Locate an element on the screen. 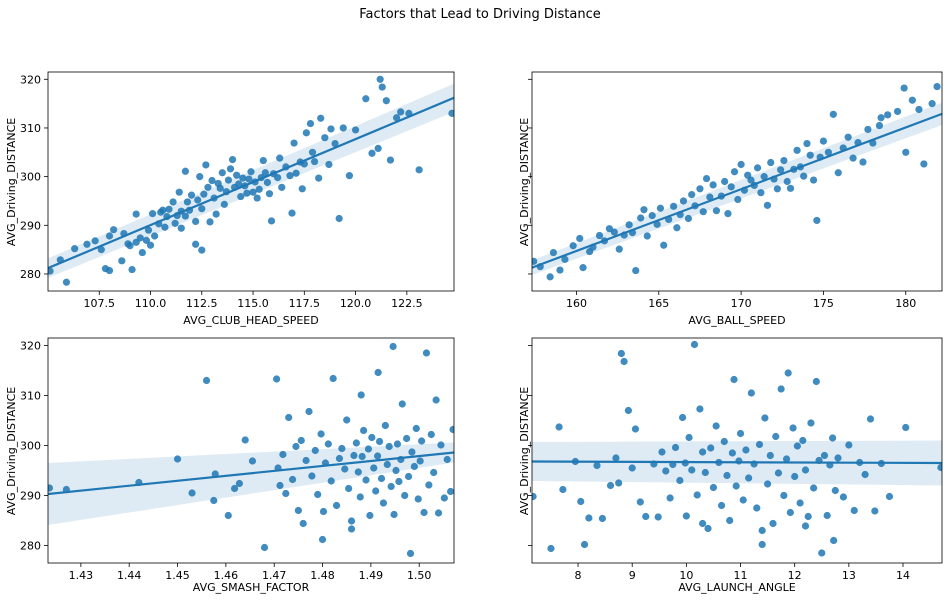 Image resolution: width=948 pixels, height=600 pixels. x-tick-label: 160 is located at coordinates (576, 303).